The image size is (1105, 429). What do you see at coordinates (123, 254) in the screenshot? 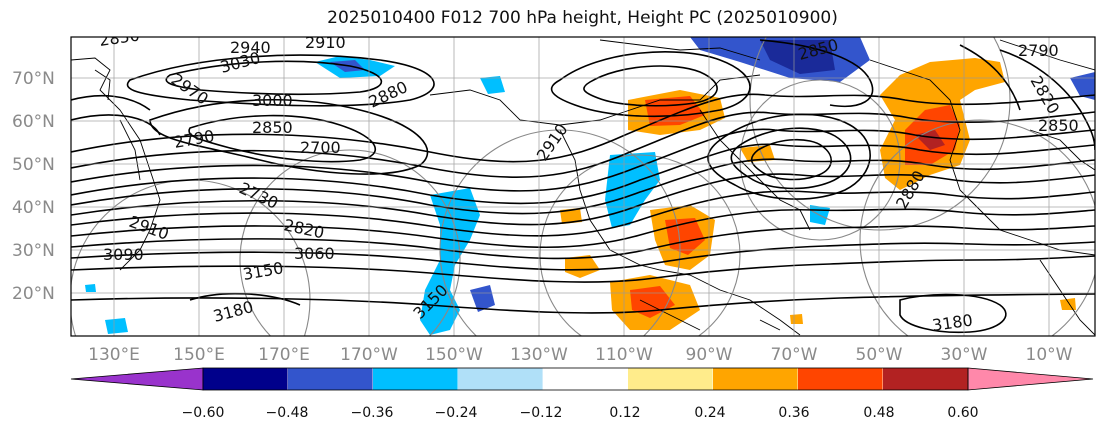
I see `contour-label: 3090` at bounding box center [123, 254].